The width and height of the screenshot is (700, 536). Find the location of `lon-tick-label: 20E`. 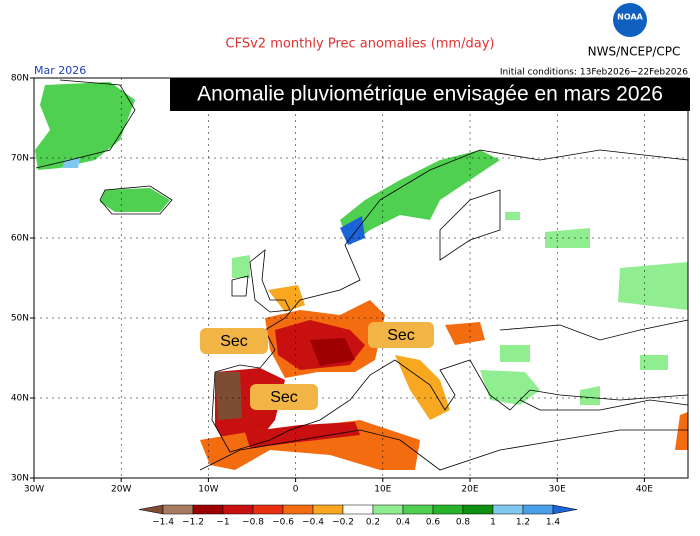

lon-tick-label: 20E is located at coordinates (469, 490).